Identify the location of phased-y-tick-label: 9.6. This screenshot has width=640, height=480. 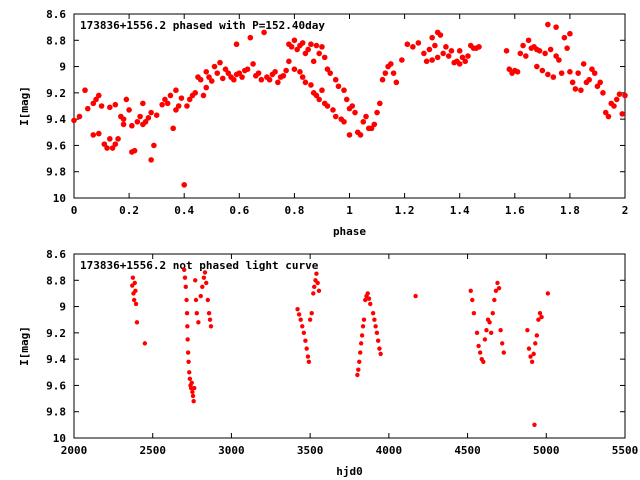
(56, 145).